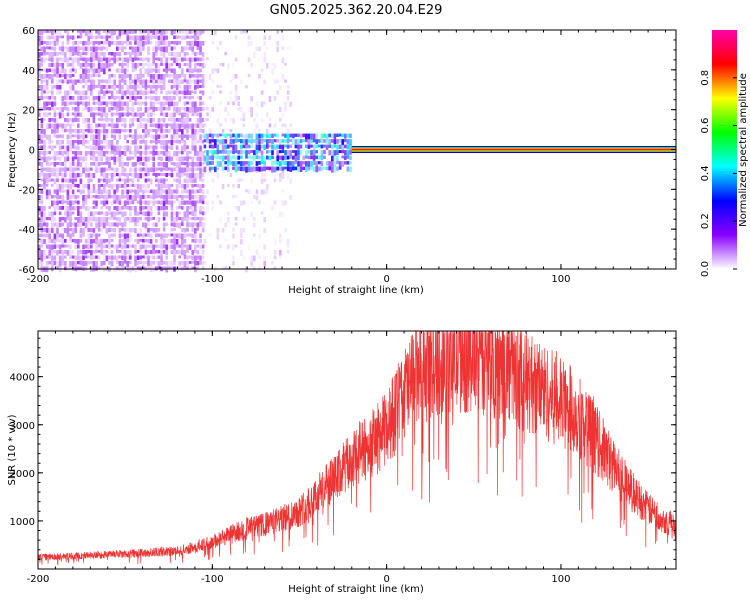  What do you see at coordinates (386, 579) in the screenshot?
I see `x-tick-label: 0` at bounding box center [386, 579].